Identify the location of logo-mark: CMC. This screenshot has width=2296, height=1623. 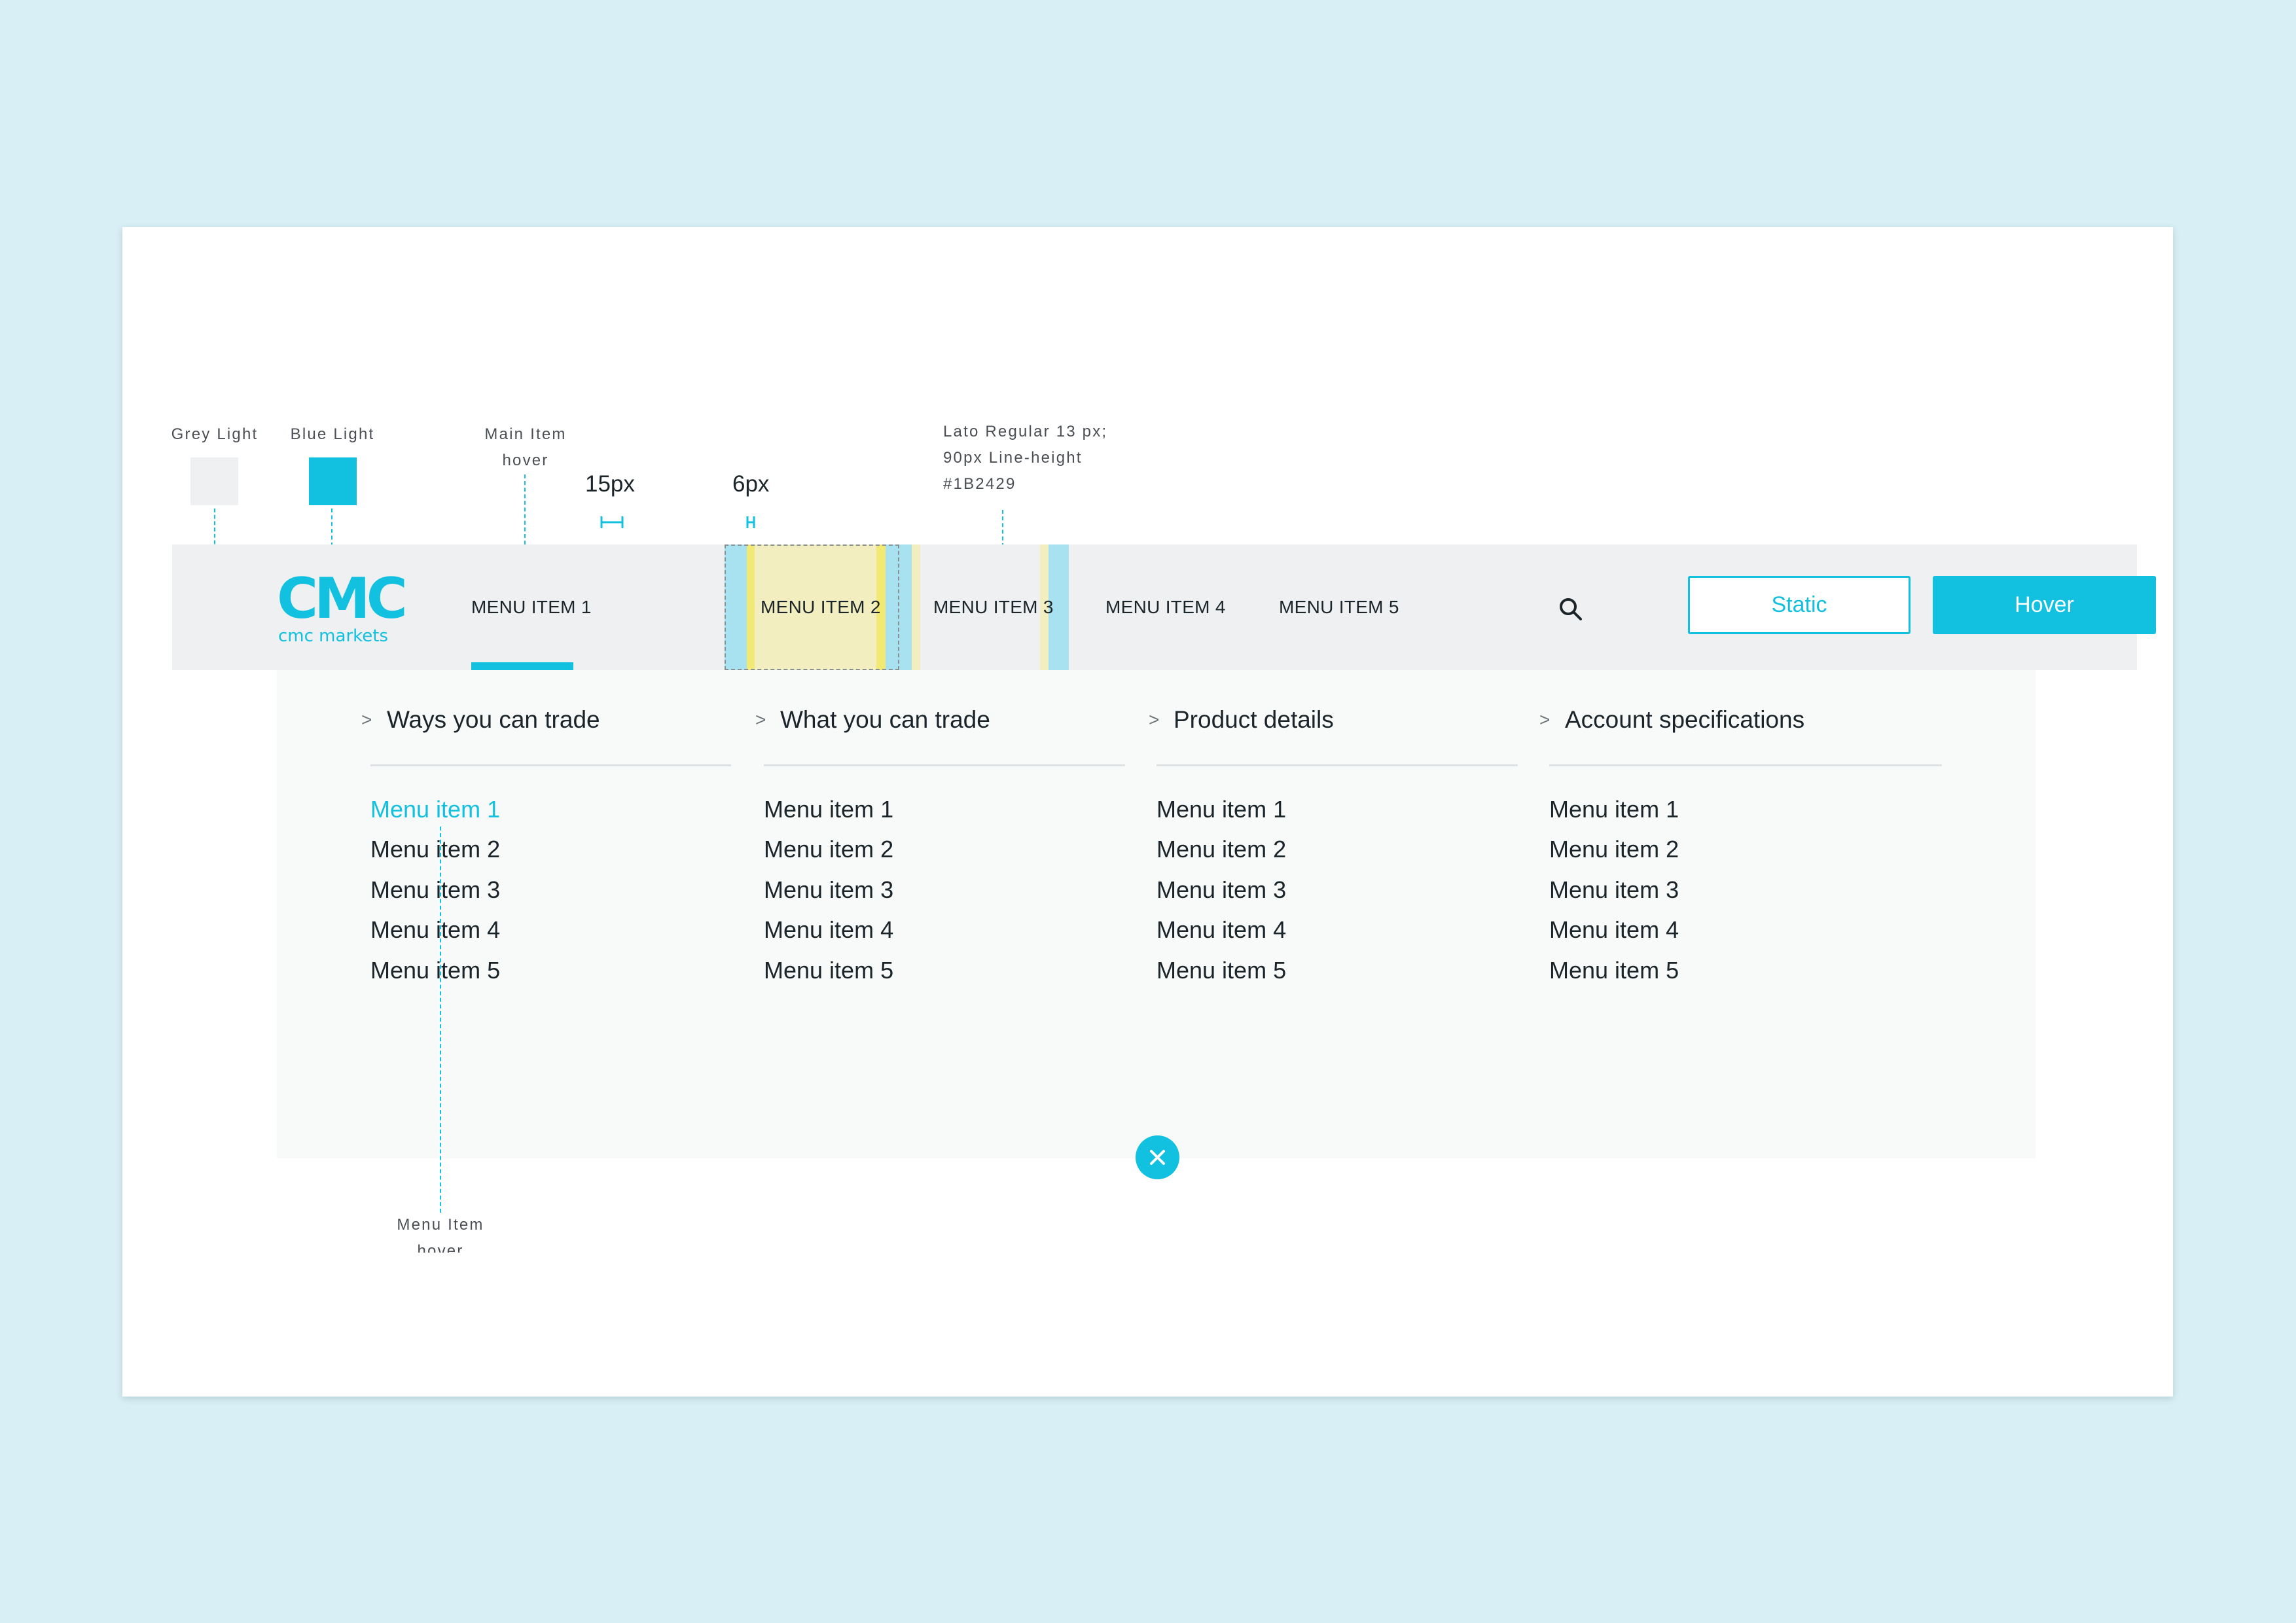
(342, 599).